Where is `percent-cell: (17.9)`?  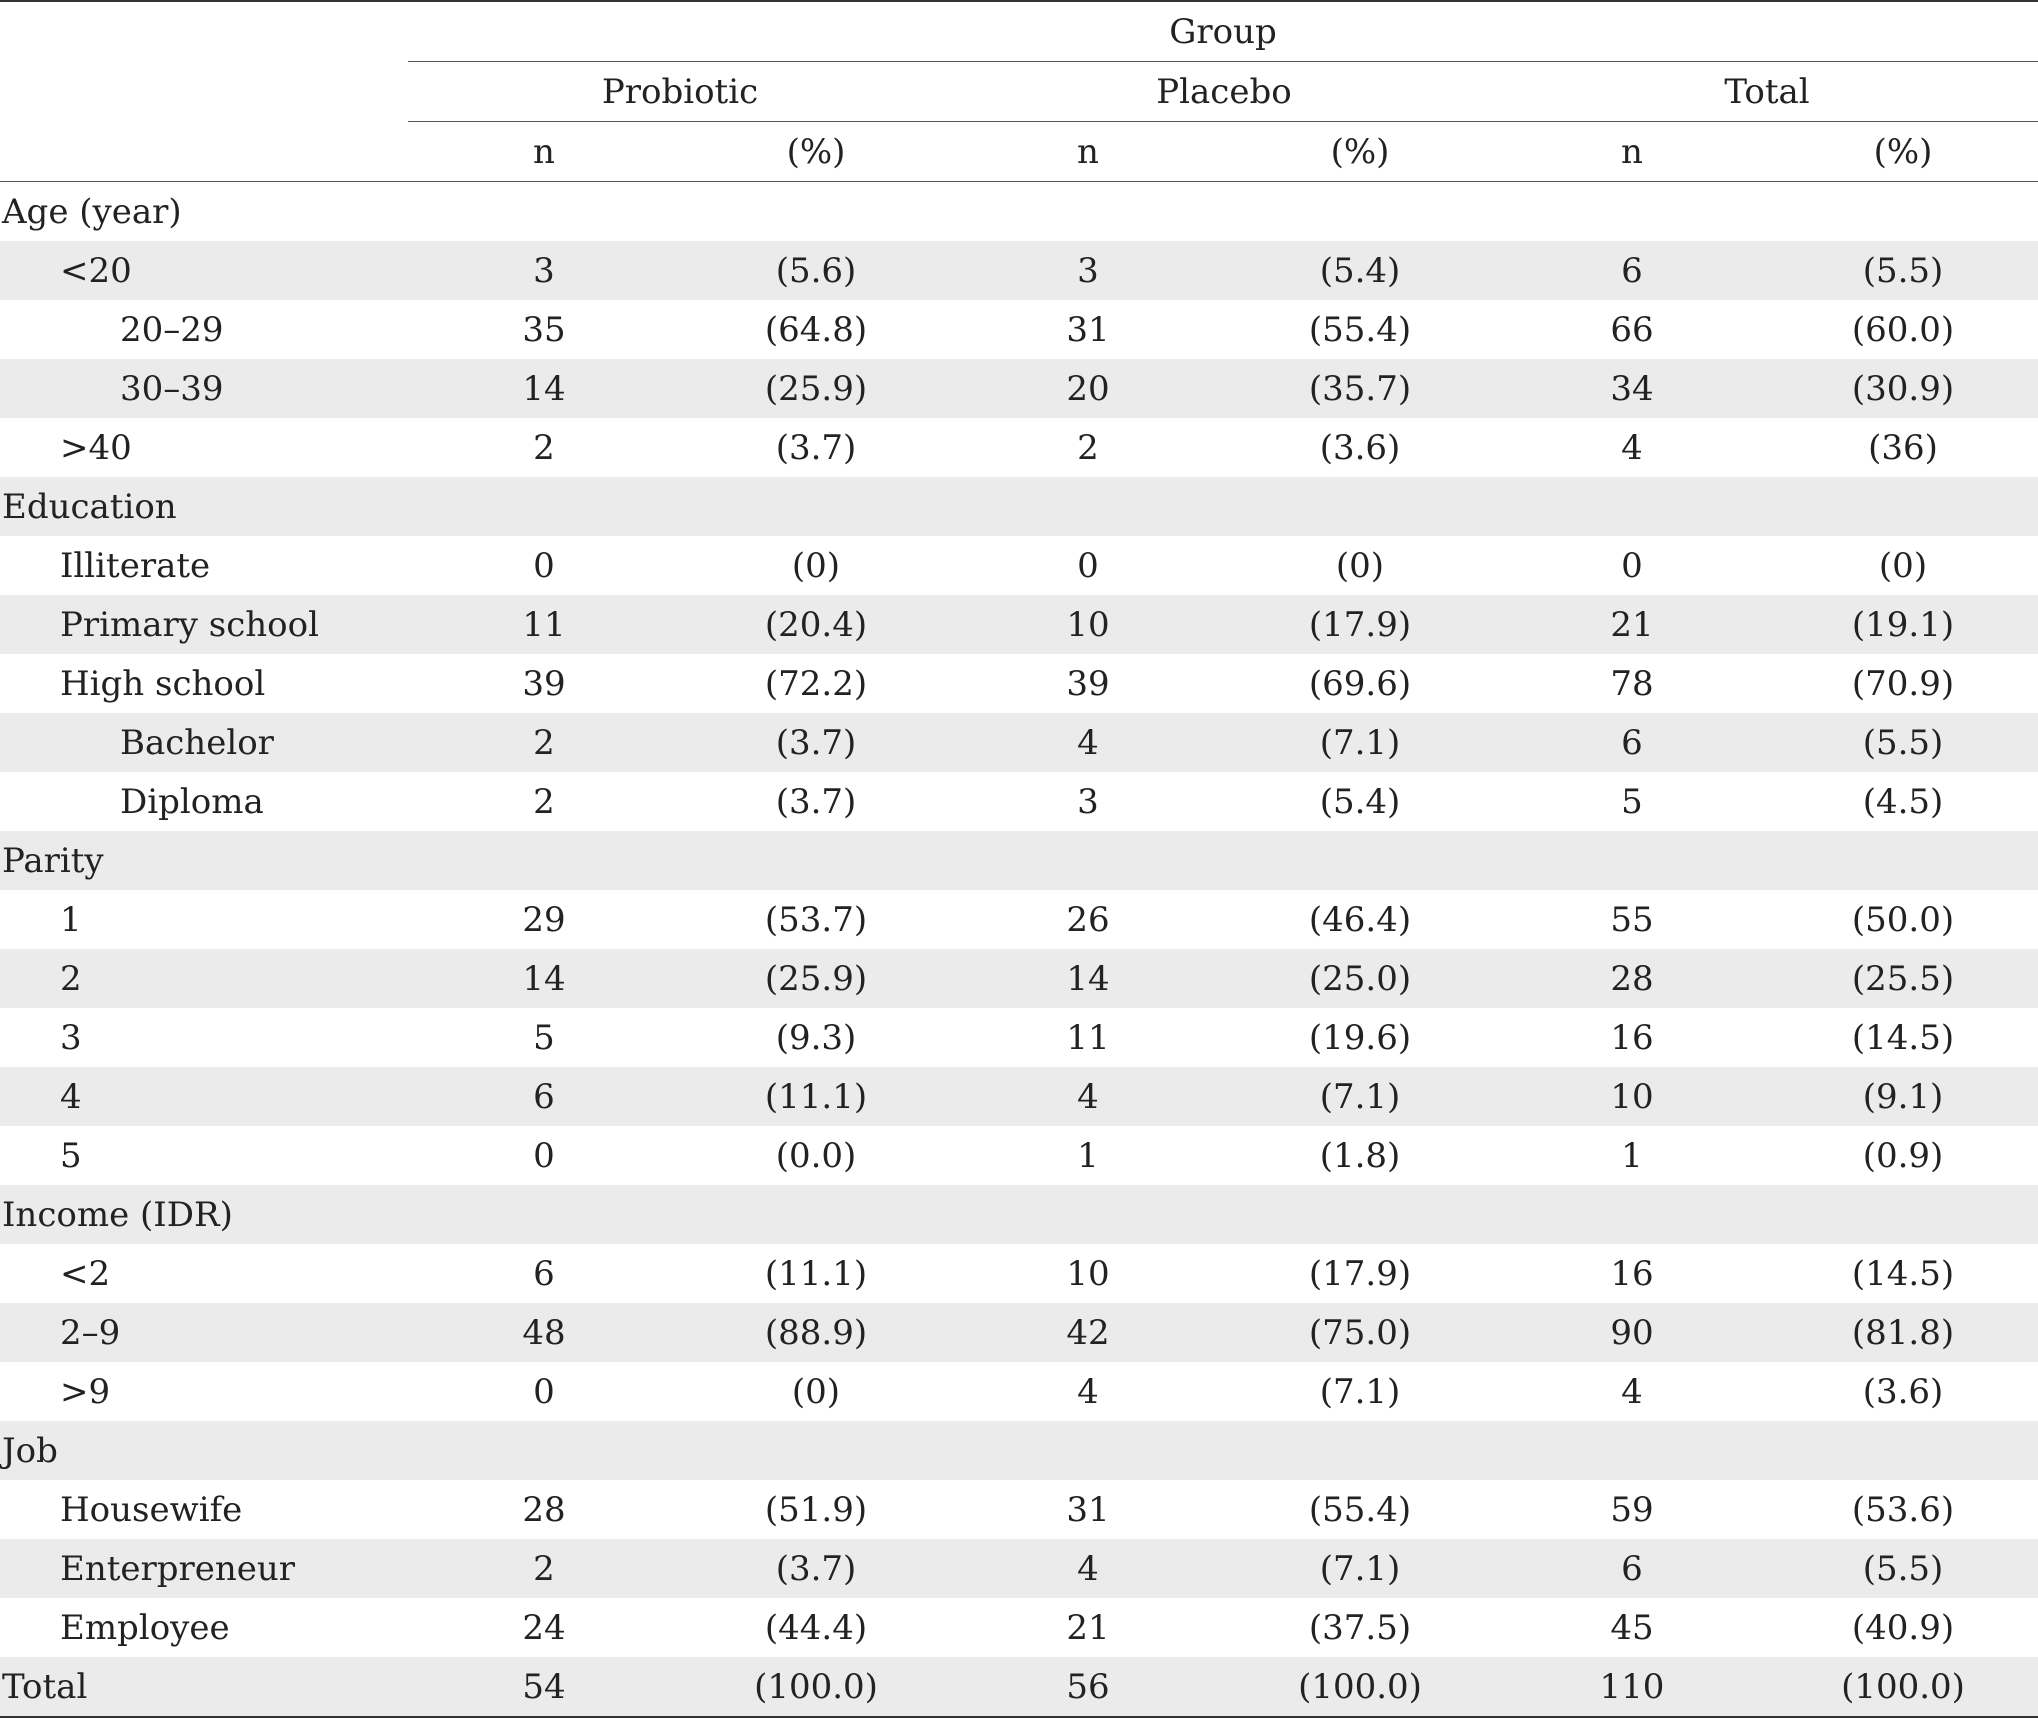
percent-cell: (17.9) is located at coordinates (1360, 1273).